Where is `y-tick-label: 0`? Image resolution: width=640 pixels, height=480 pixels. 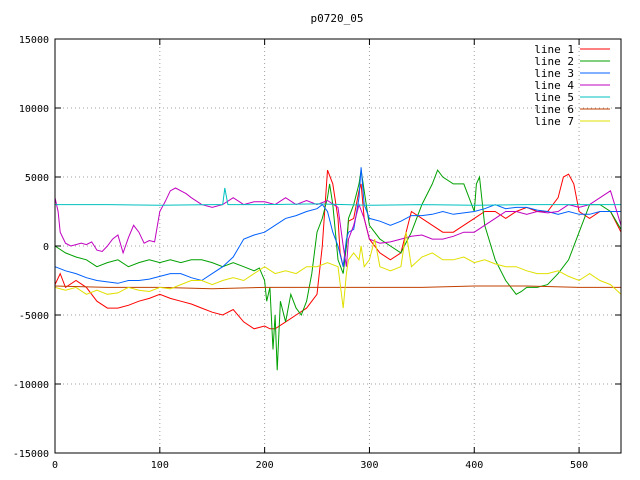
y-tick-label: 0 is located at coordinates (46, 247).